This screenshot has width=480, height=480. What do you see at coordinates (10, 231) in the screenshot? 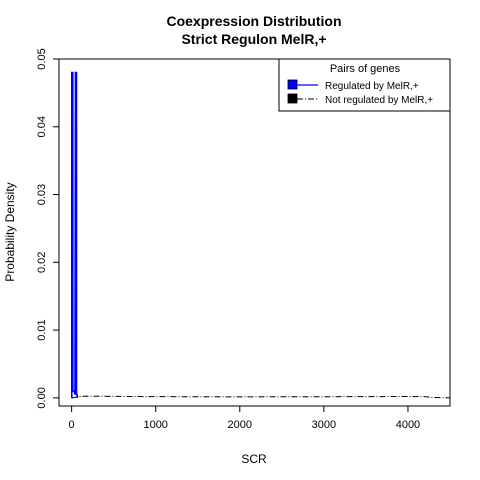
I see `y-axis-label: Probability Density` at bounding box center [10, 231].